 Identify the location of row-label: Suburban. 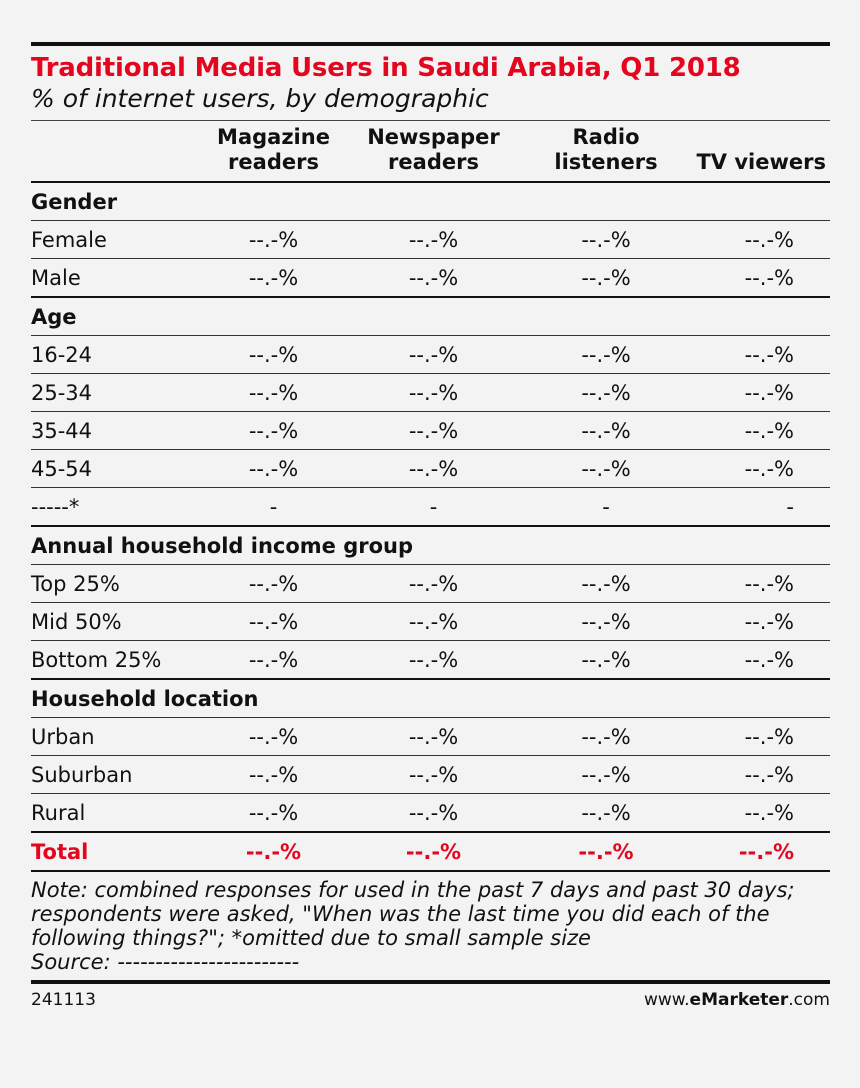
(116, 774).